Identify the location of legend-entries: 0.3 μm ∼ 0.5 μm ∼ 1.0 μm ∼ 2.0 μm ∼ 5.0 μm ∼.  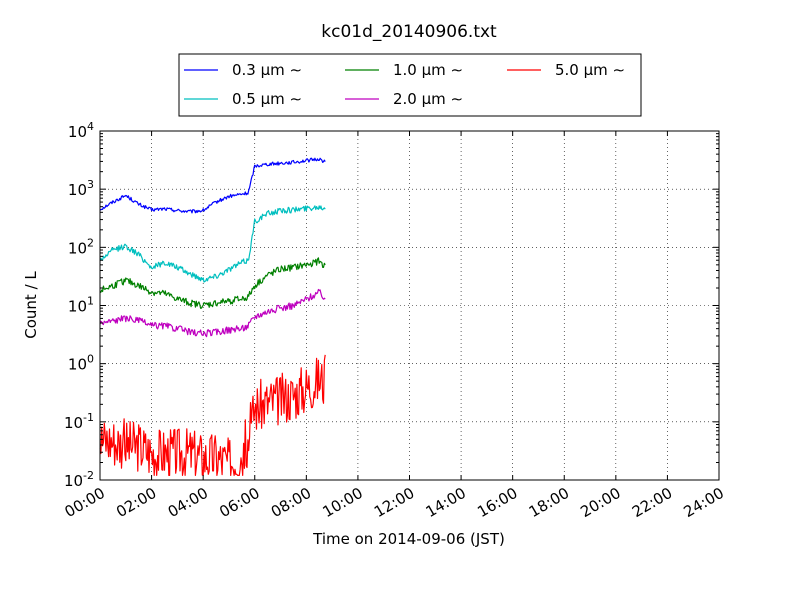
(404, 84).